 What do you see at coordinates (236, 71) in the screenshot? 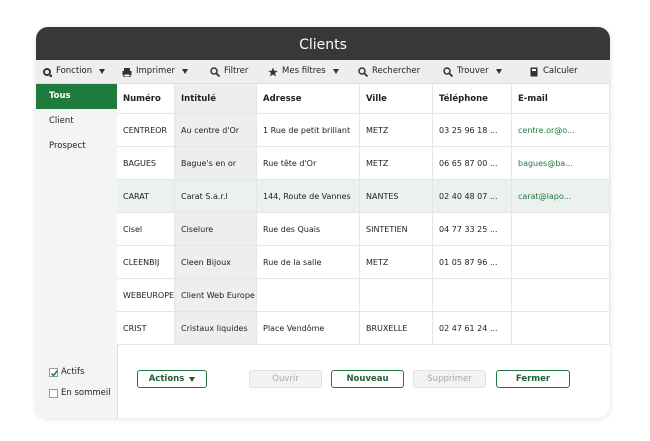
I see `toolbar-label: Filtrer` at bounding box center [236, 71].